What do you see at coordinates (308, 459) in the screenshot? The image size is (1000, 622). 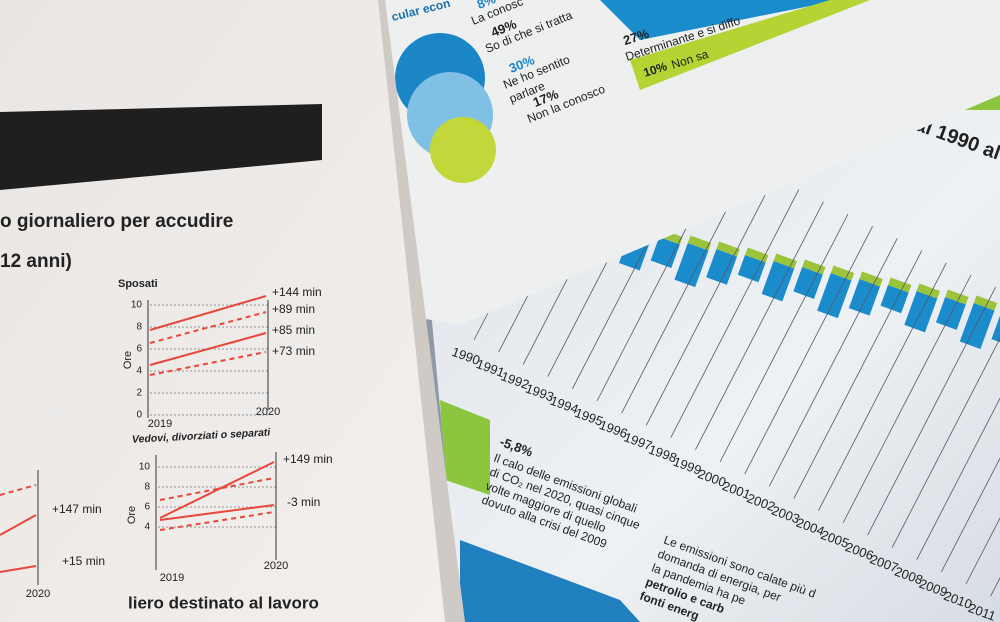 I see `annotation: +149 min` at bounding box center [308, 459].